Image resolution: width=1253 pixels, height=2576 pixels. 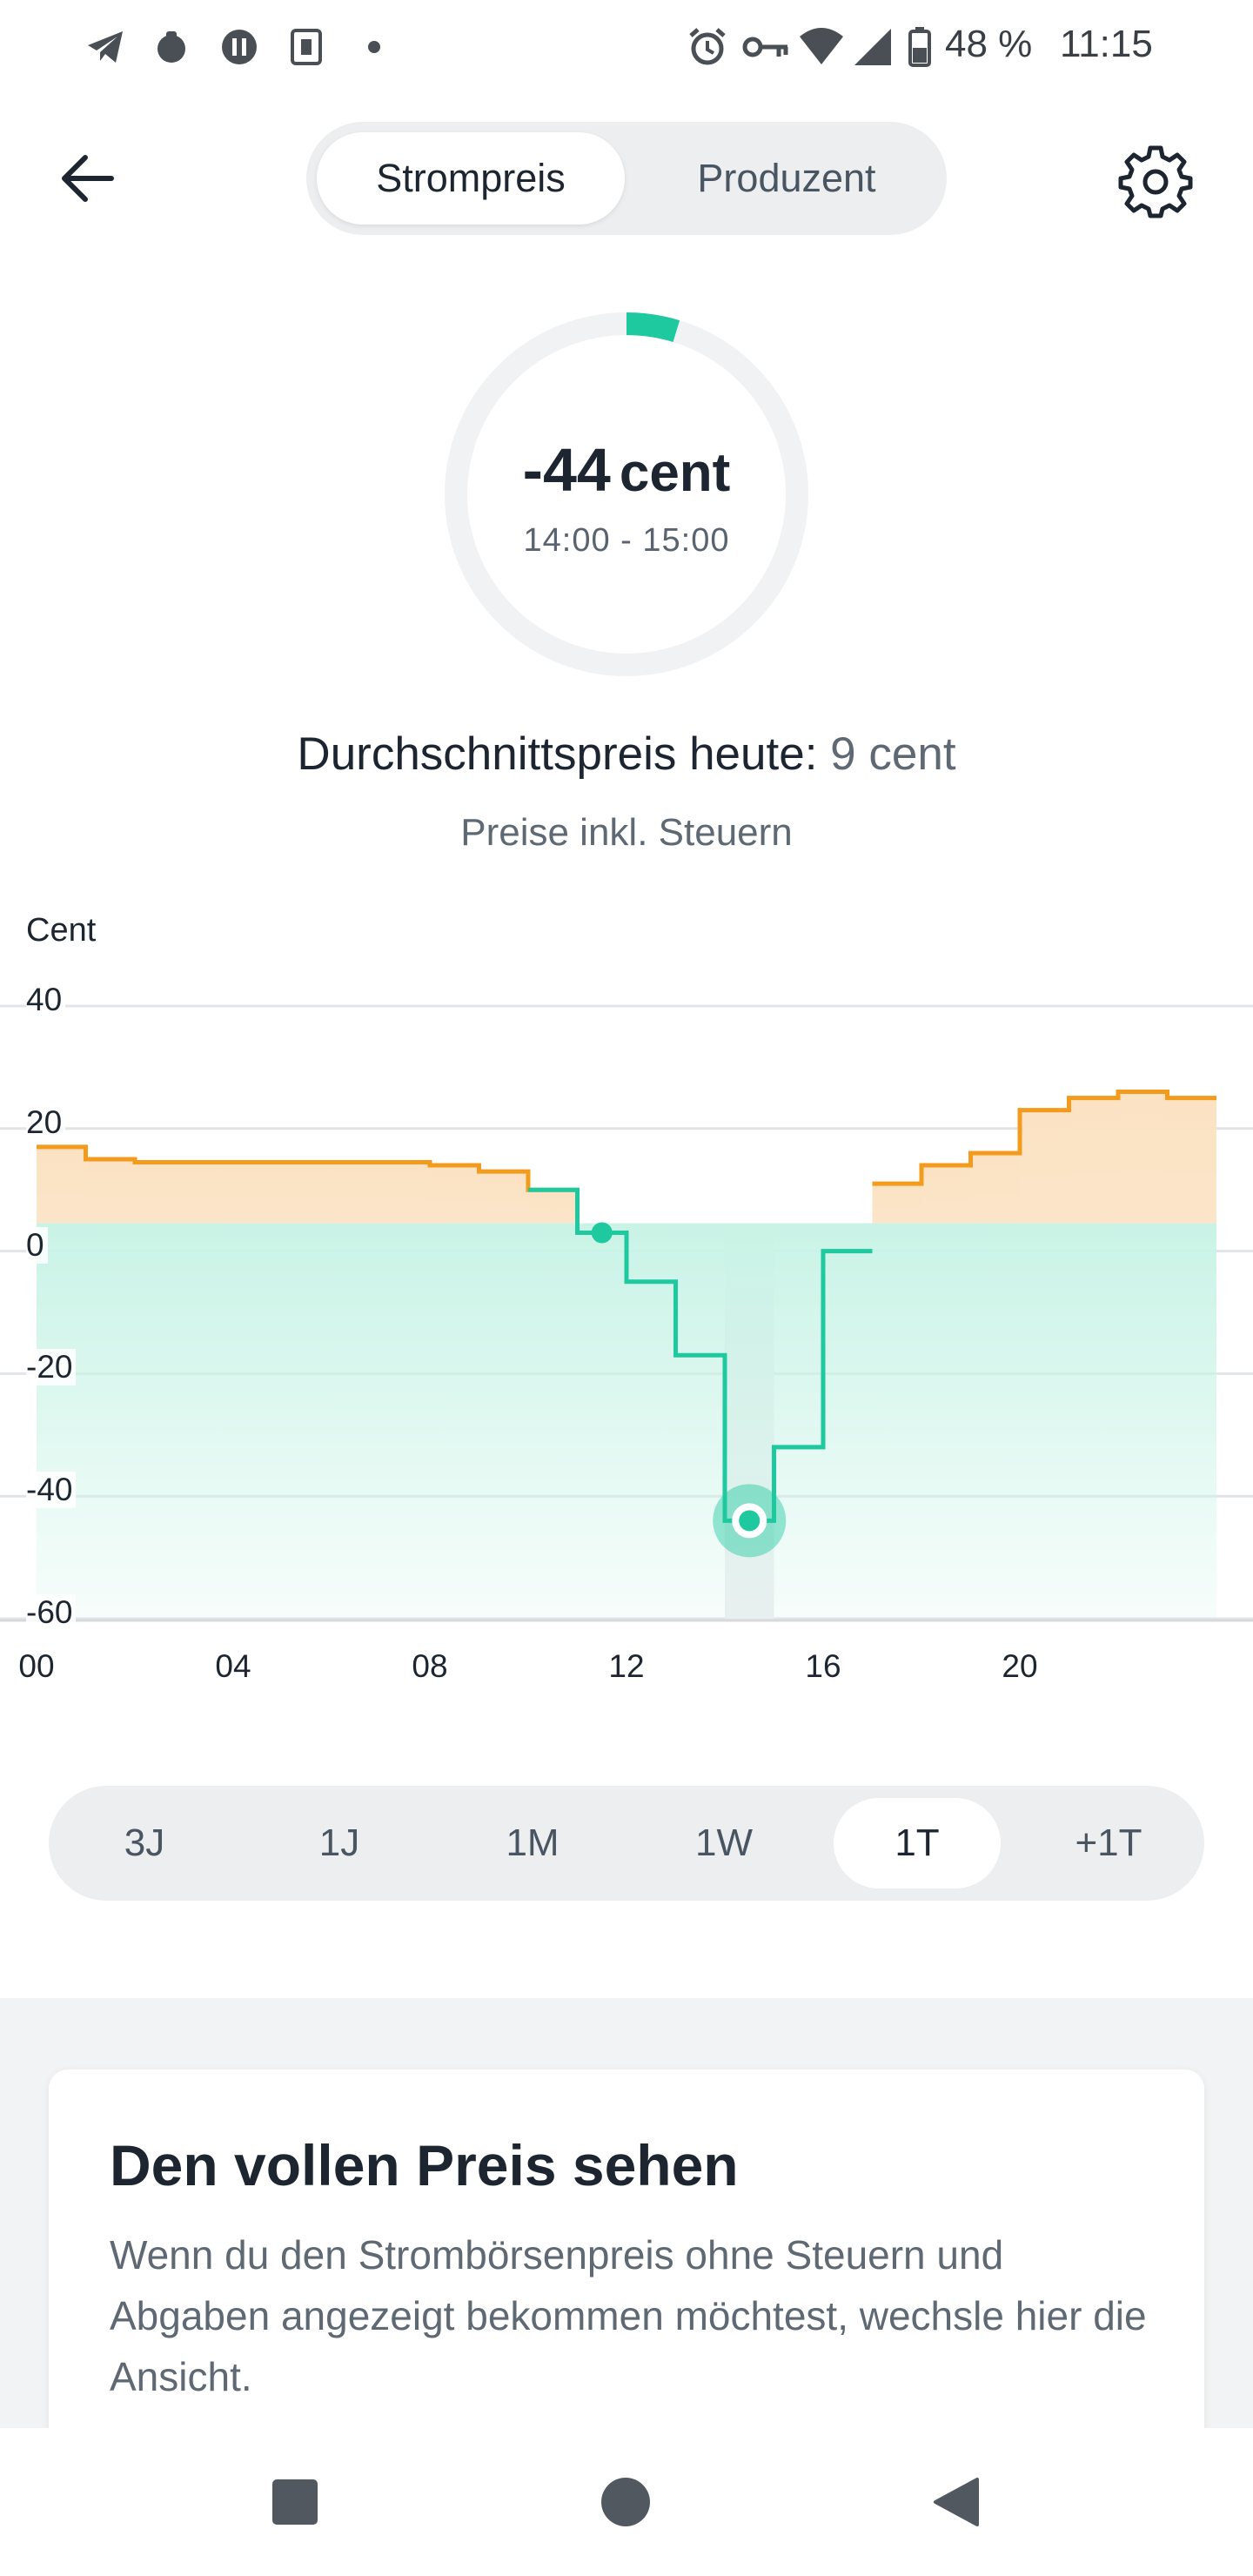 I want to click on card-title: Den vollen Preis sehen, so click(x=424, y=2165).